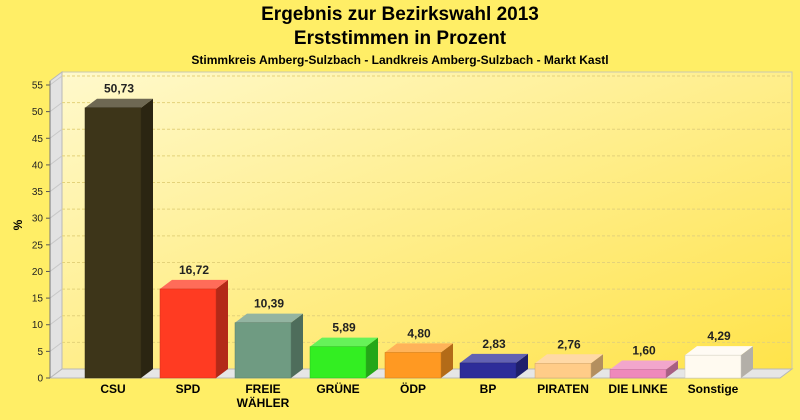 Image resolution: width=800 pixels, height=420 pixels. I want to click on x-tick-label: DIE LINKE, so click(637, 389).